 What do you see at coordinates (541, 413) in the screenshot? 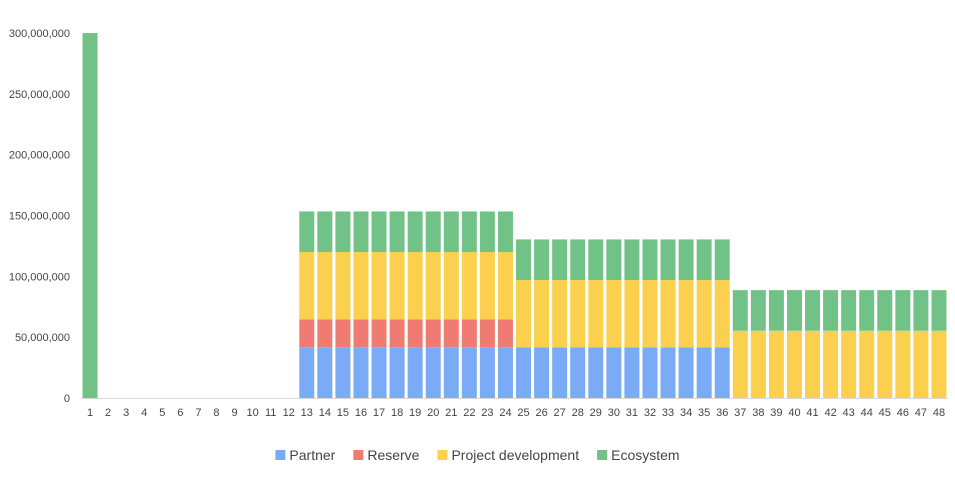
I see `x-tick-label: 26` at bounding box center [541, 413].